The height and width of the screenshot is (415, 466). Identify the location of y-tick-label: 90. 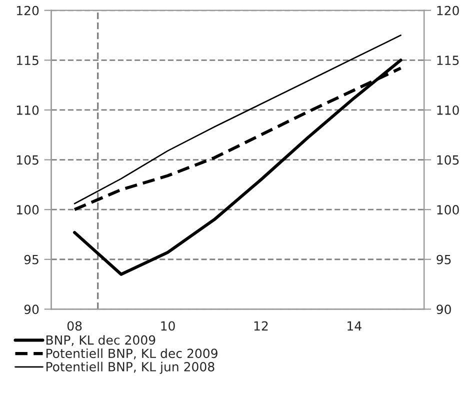
(31, 309).